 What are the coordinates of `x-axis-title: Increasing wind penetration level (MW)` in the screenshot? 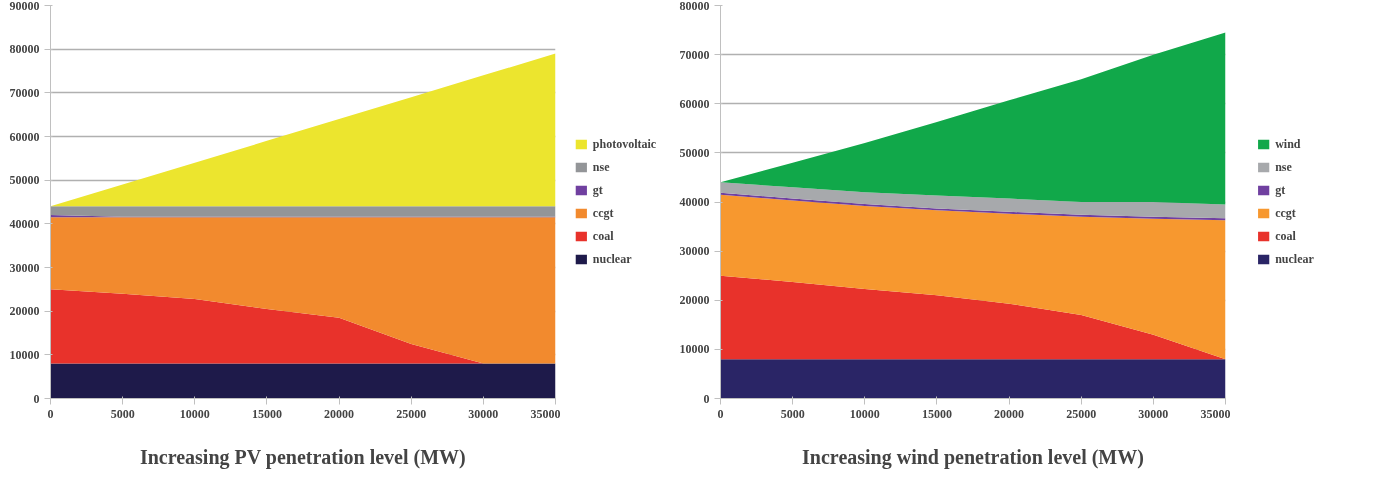 It's located at (973, 457).